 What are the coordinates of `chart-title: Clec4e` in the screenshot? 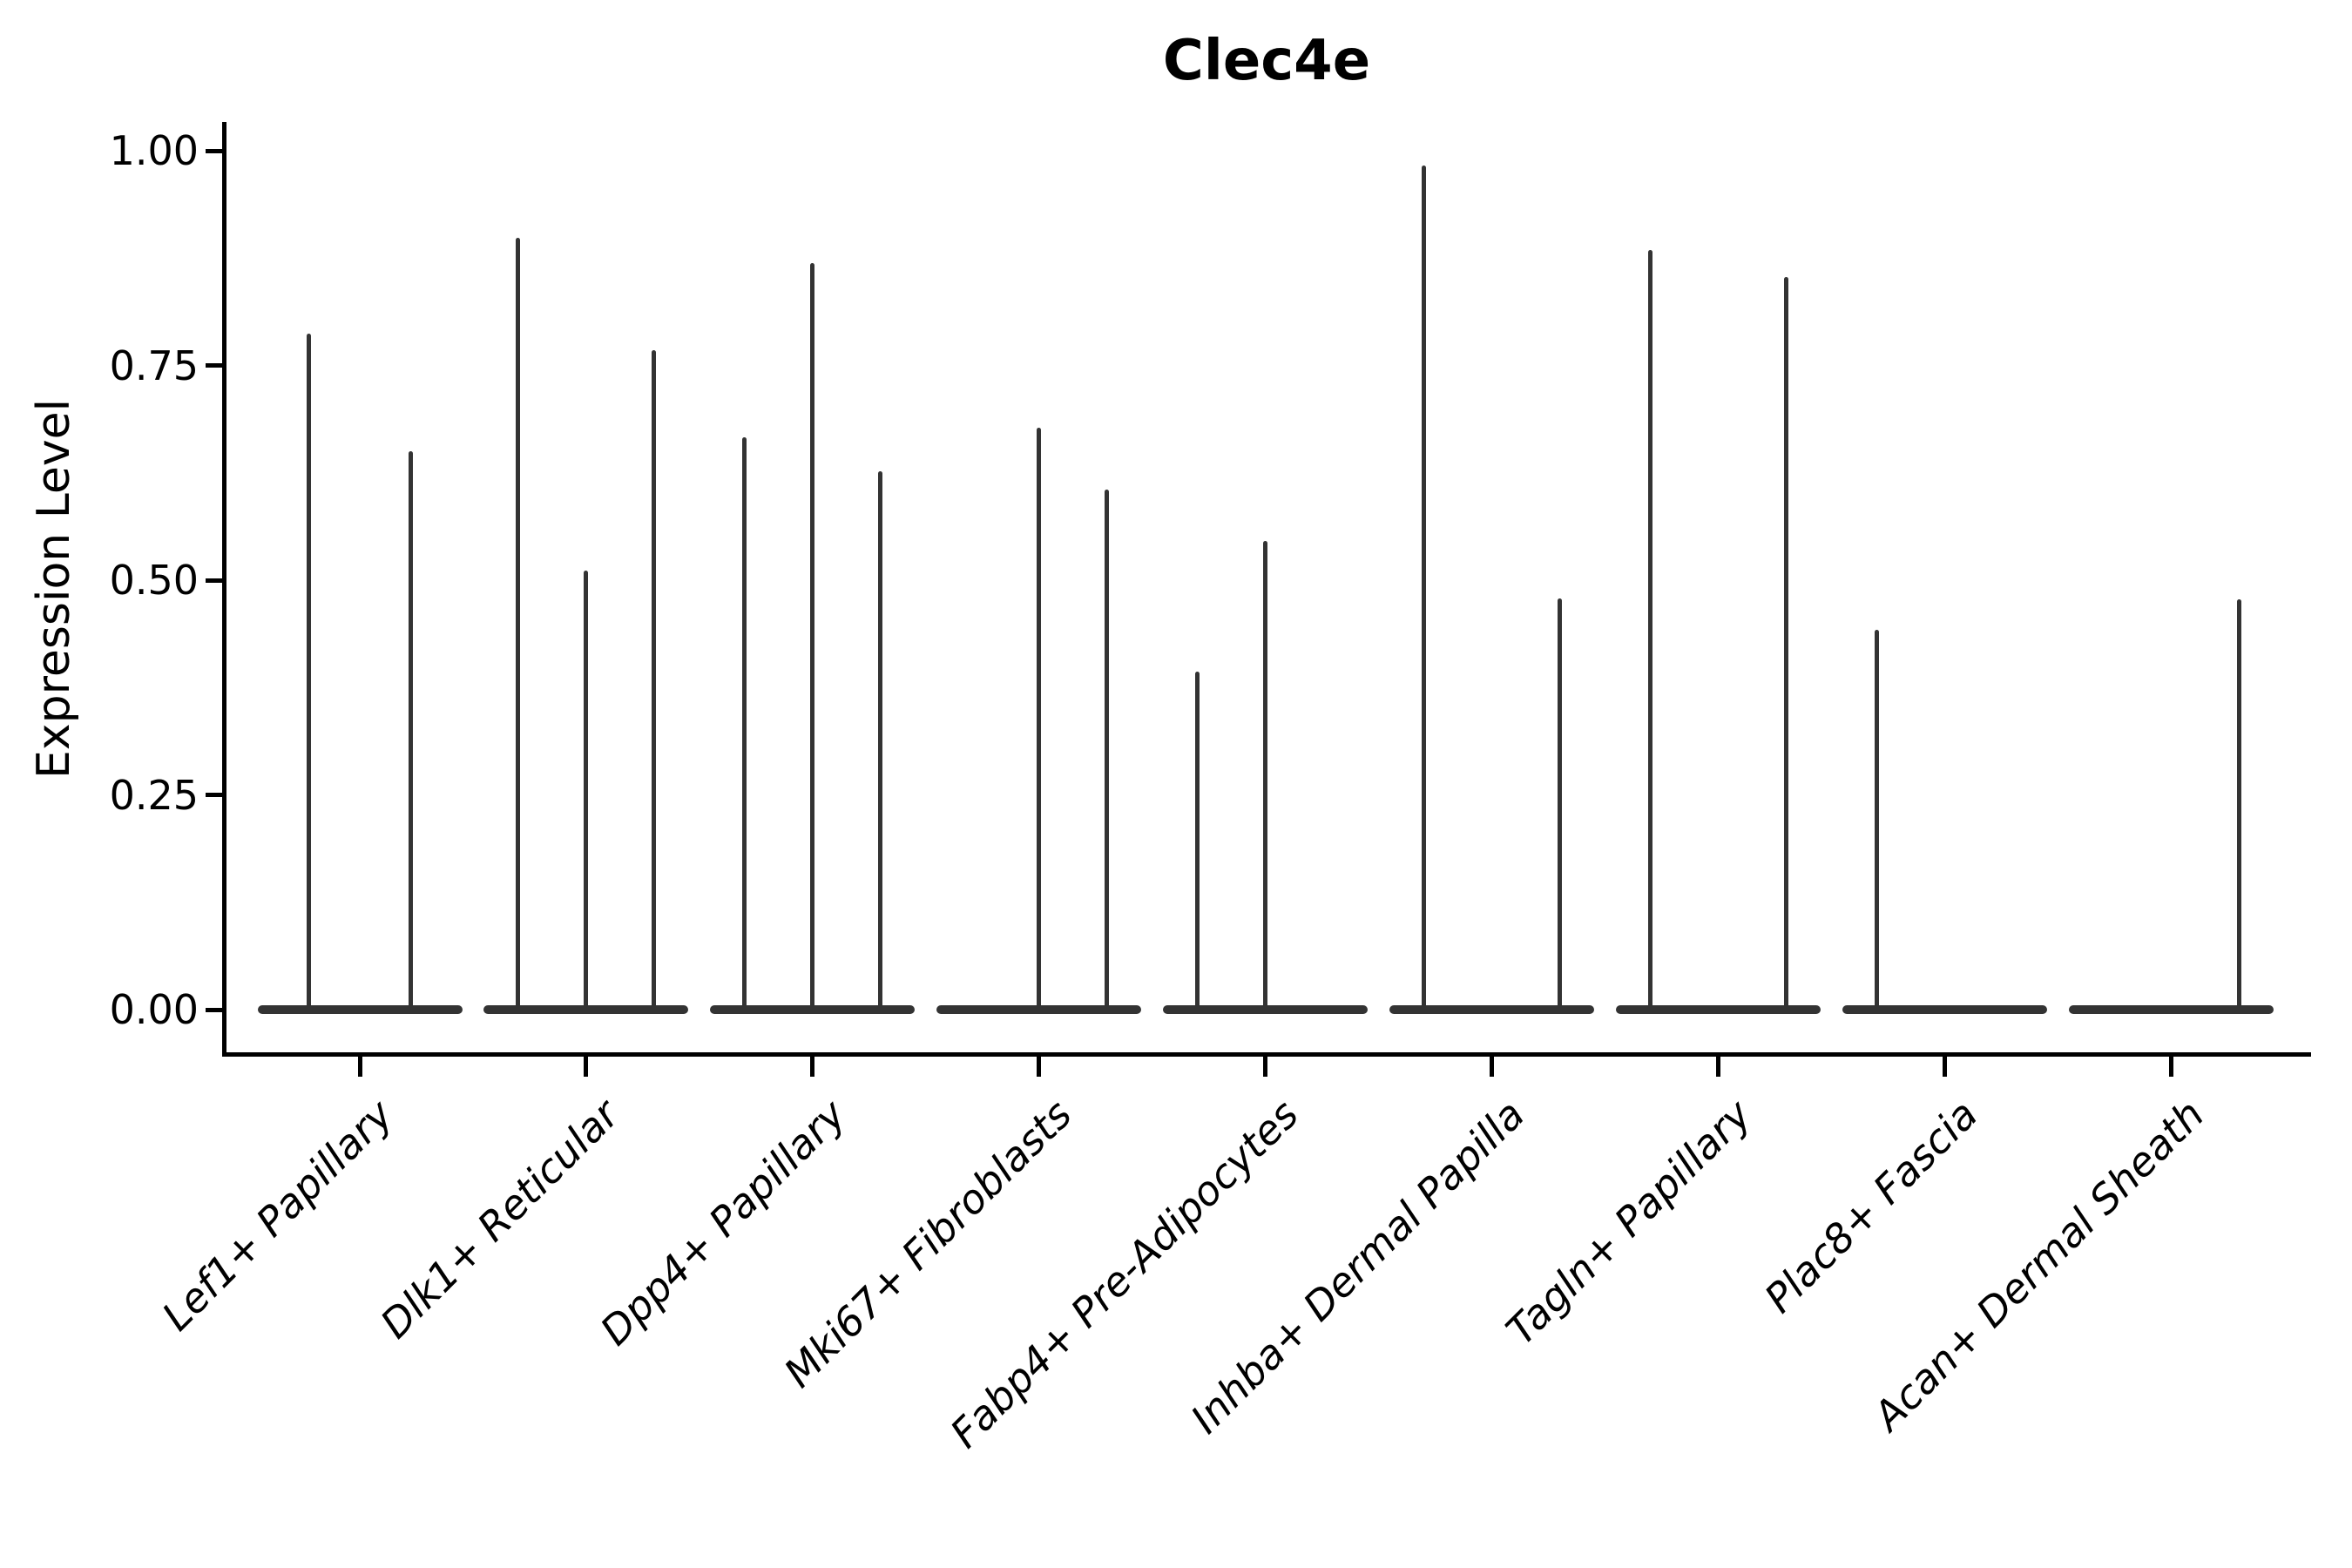 It's located at (1266, 61).